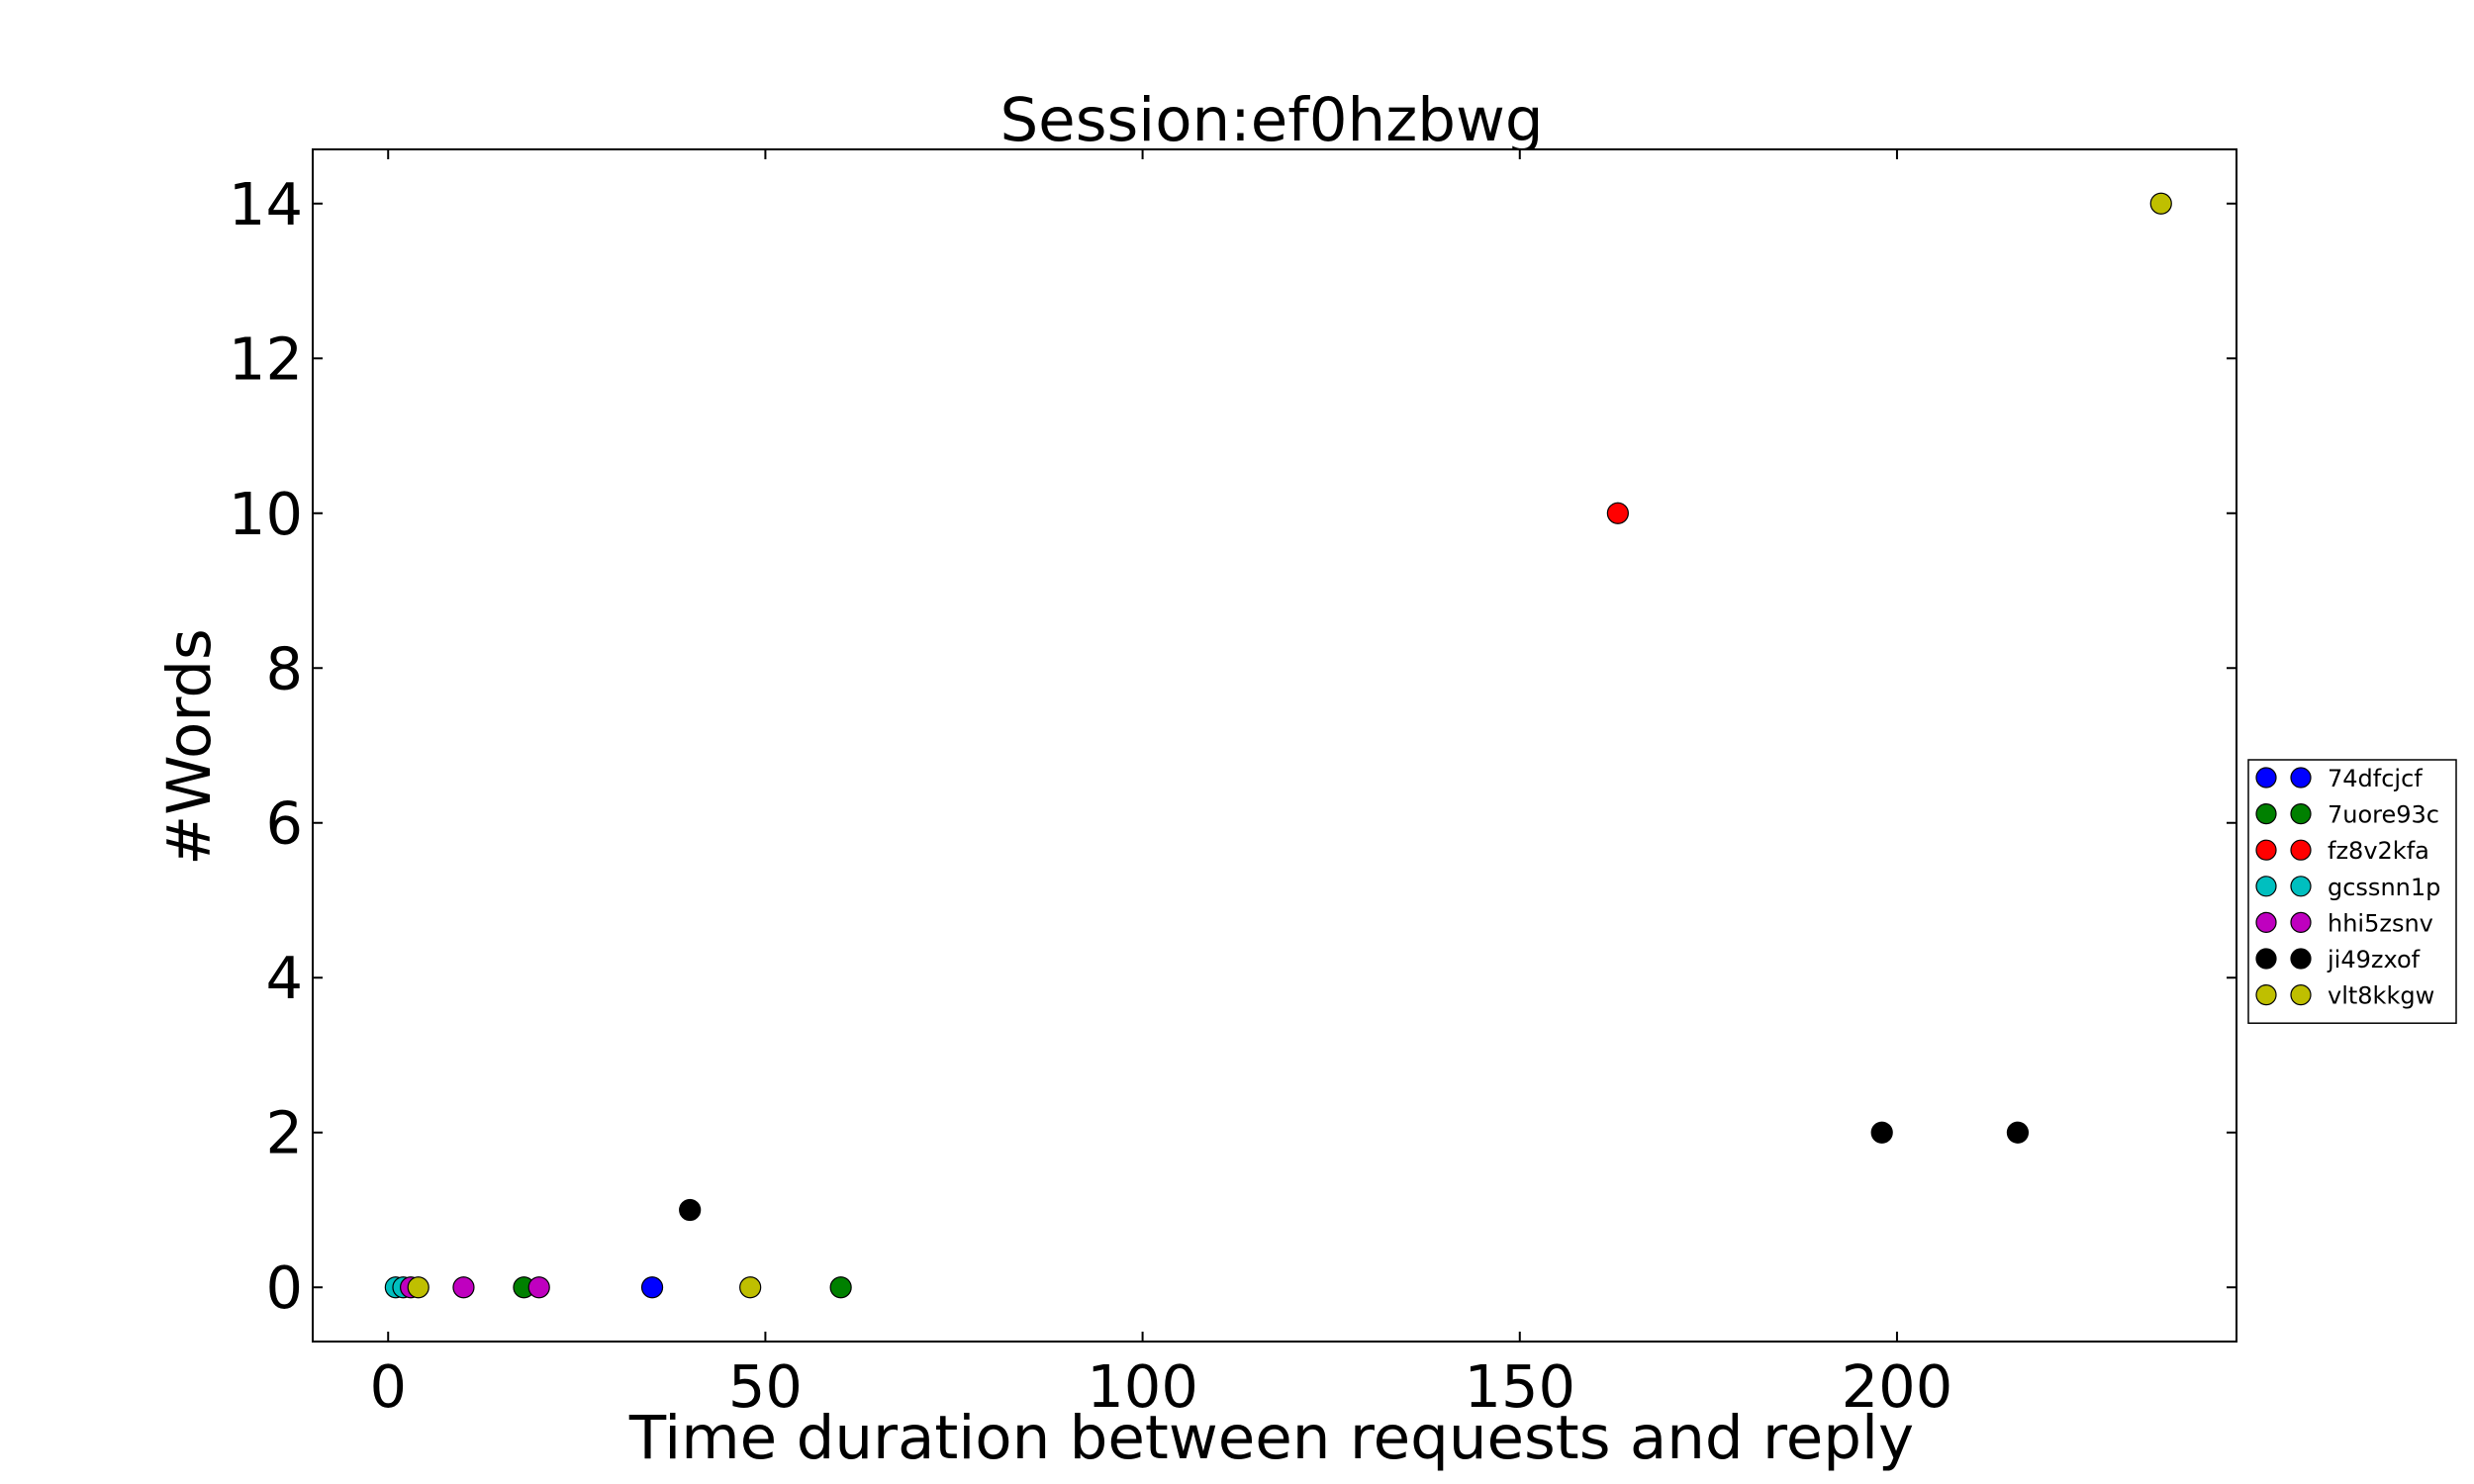 The image size is (2474, 1484). Describe the element at coordinates (841, 1287) in the screenshot. I see `data-point-7uore93c` at that location.